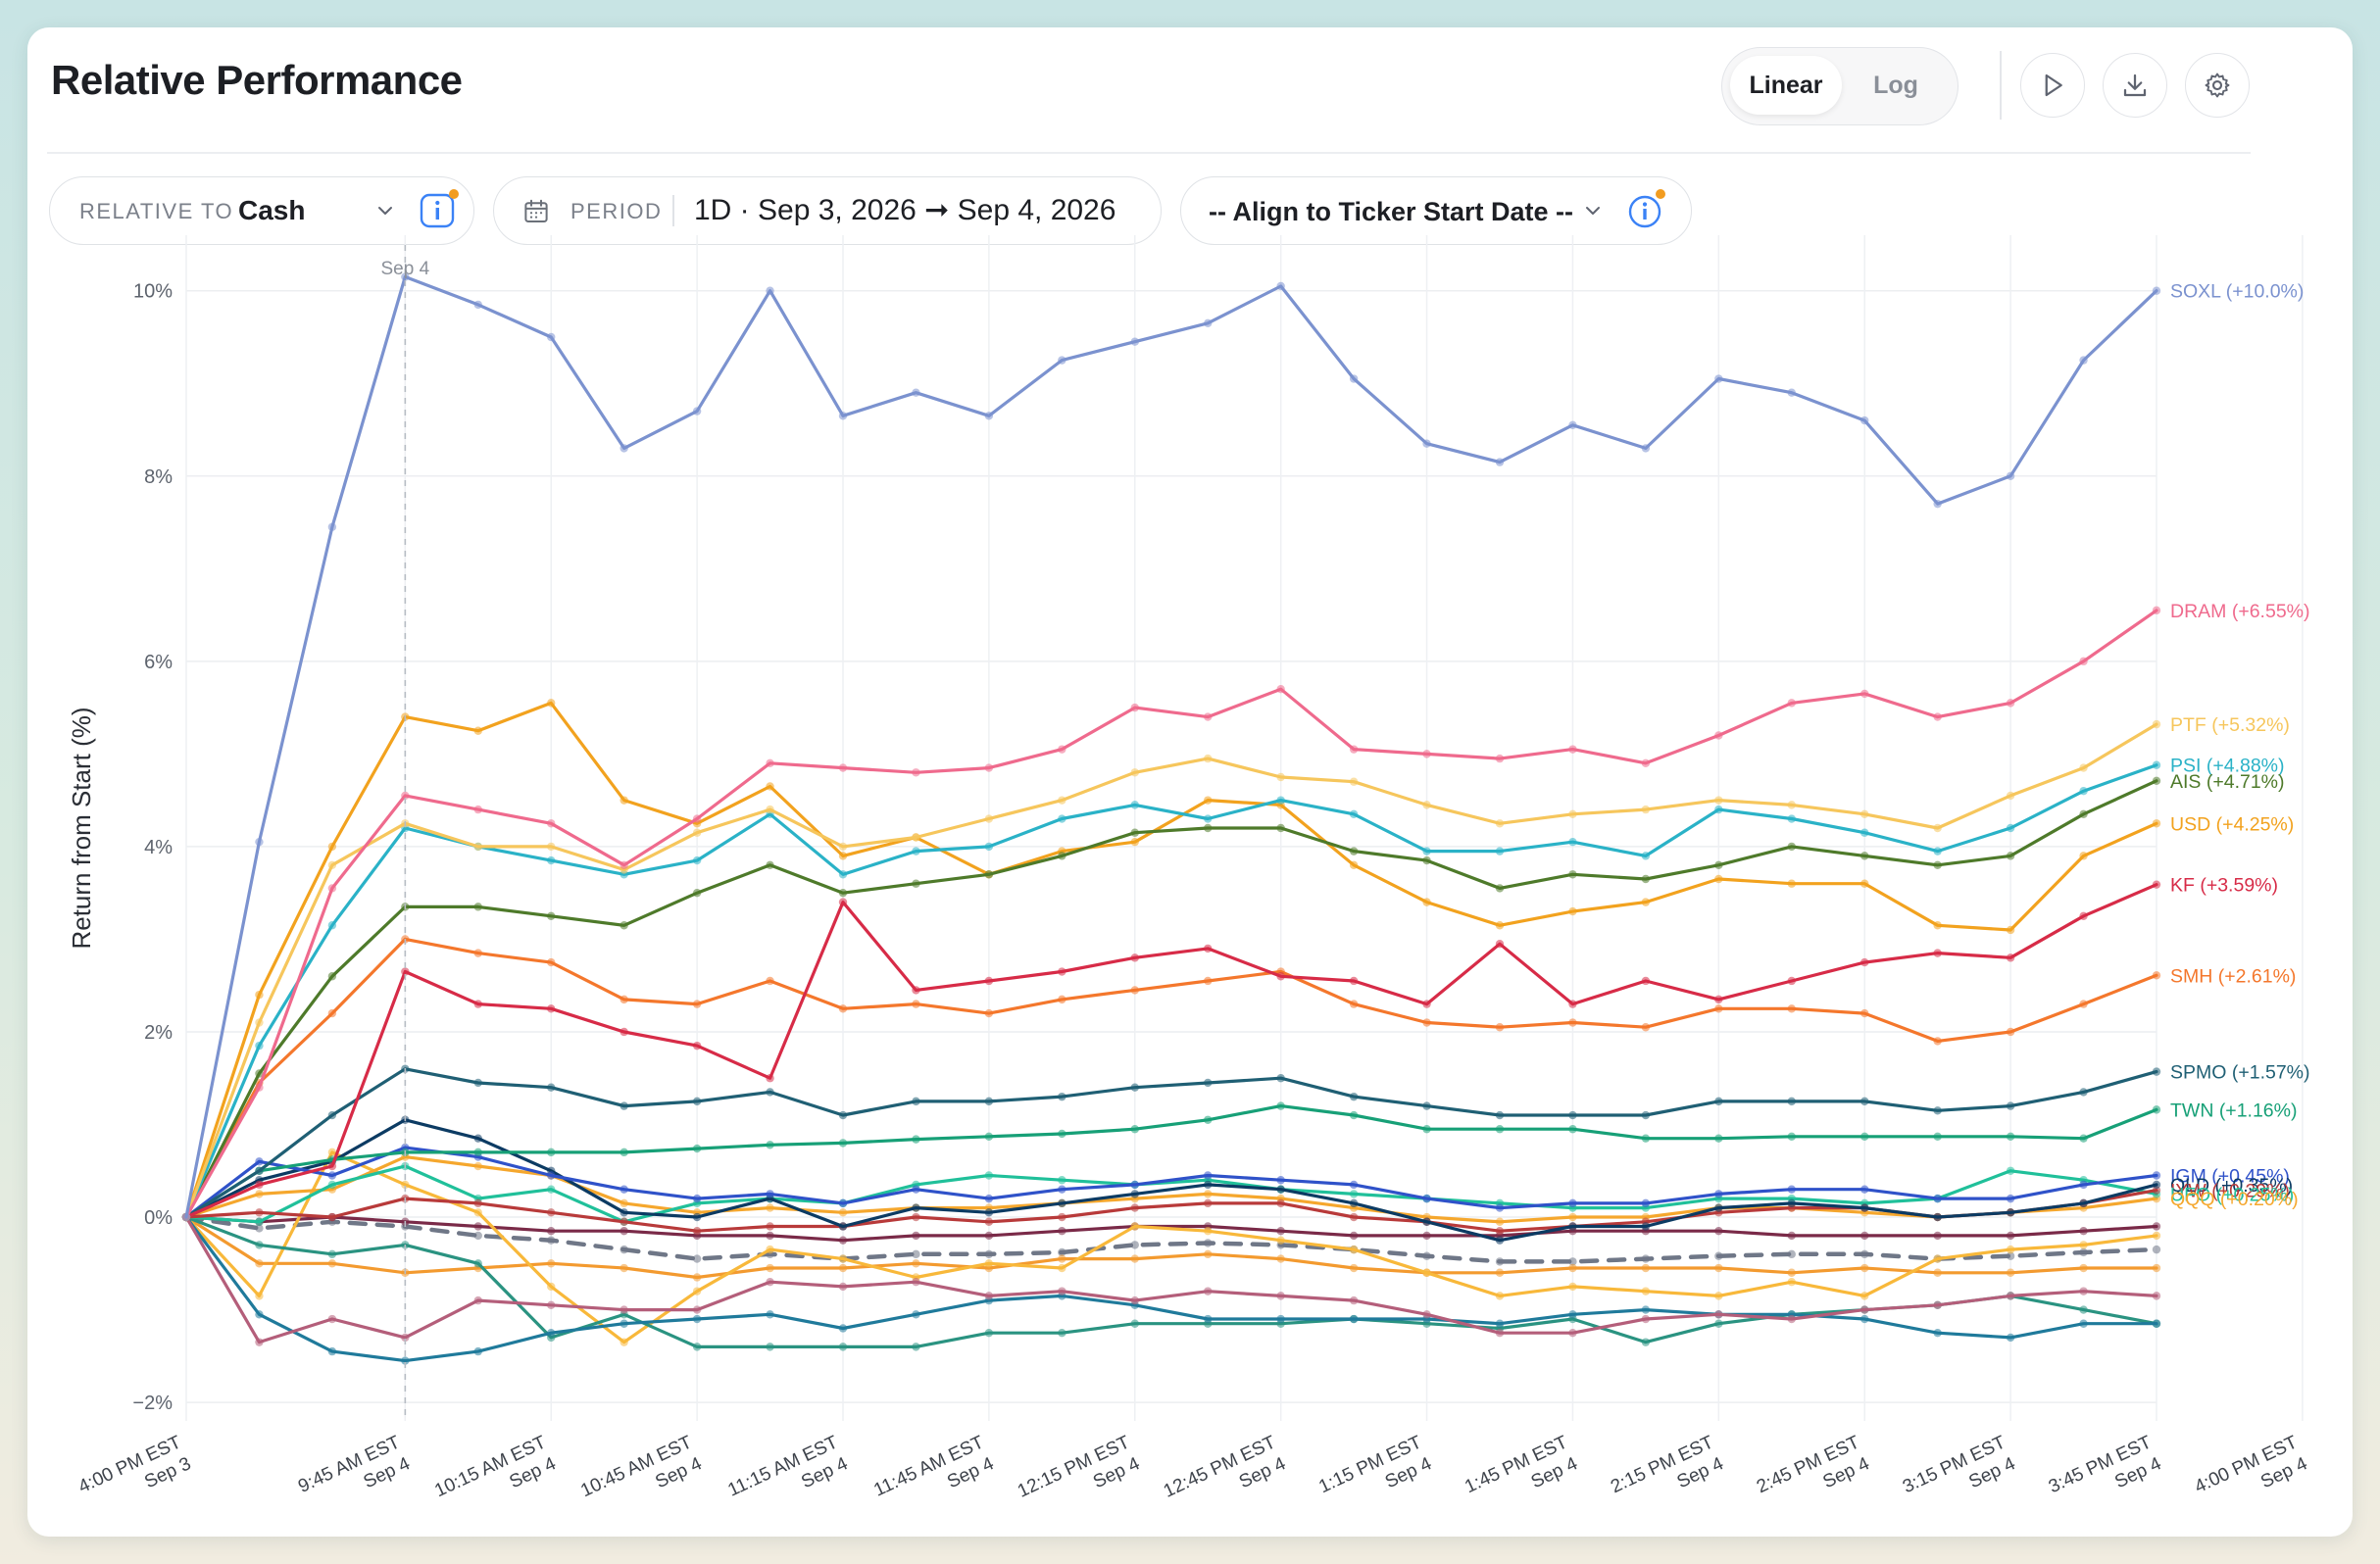 The image size is (2380, 1564). I want to click on align-info-button, so click(1645, 209).